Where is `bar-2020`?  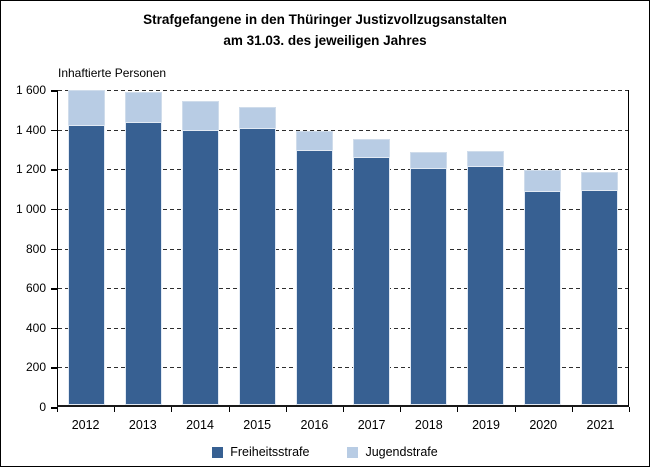 bar-2020 is located at coordinates (542, 287).